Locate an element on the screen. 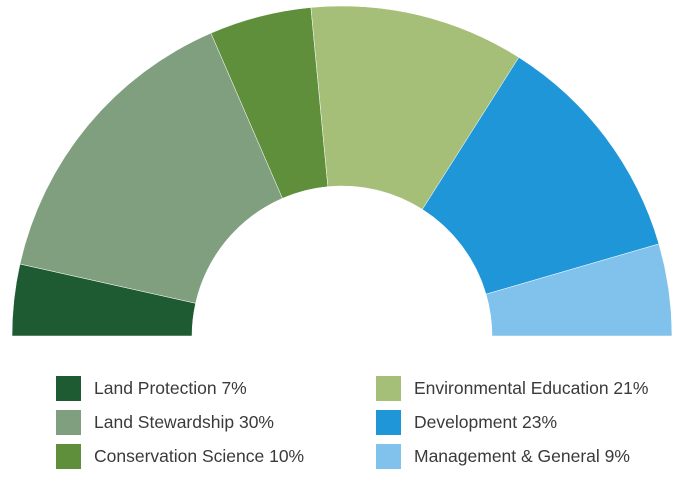  legend-item-development: Development 23% is located at coordinates (466, 422).